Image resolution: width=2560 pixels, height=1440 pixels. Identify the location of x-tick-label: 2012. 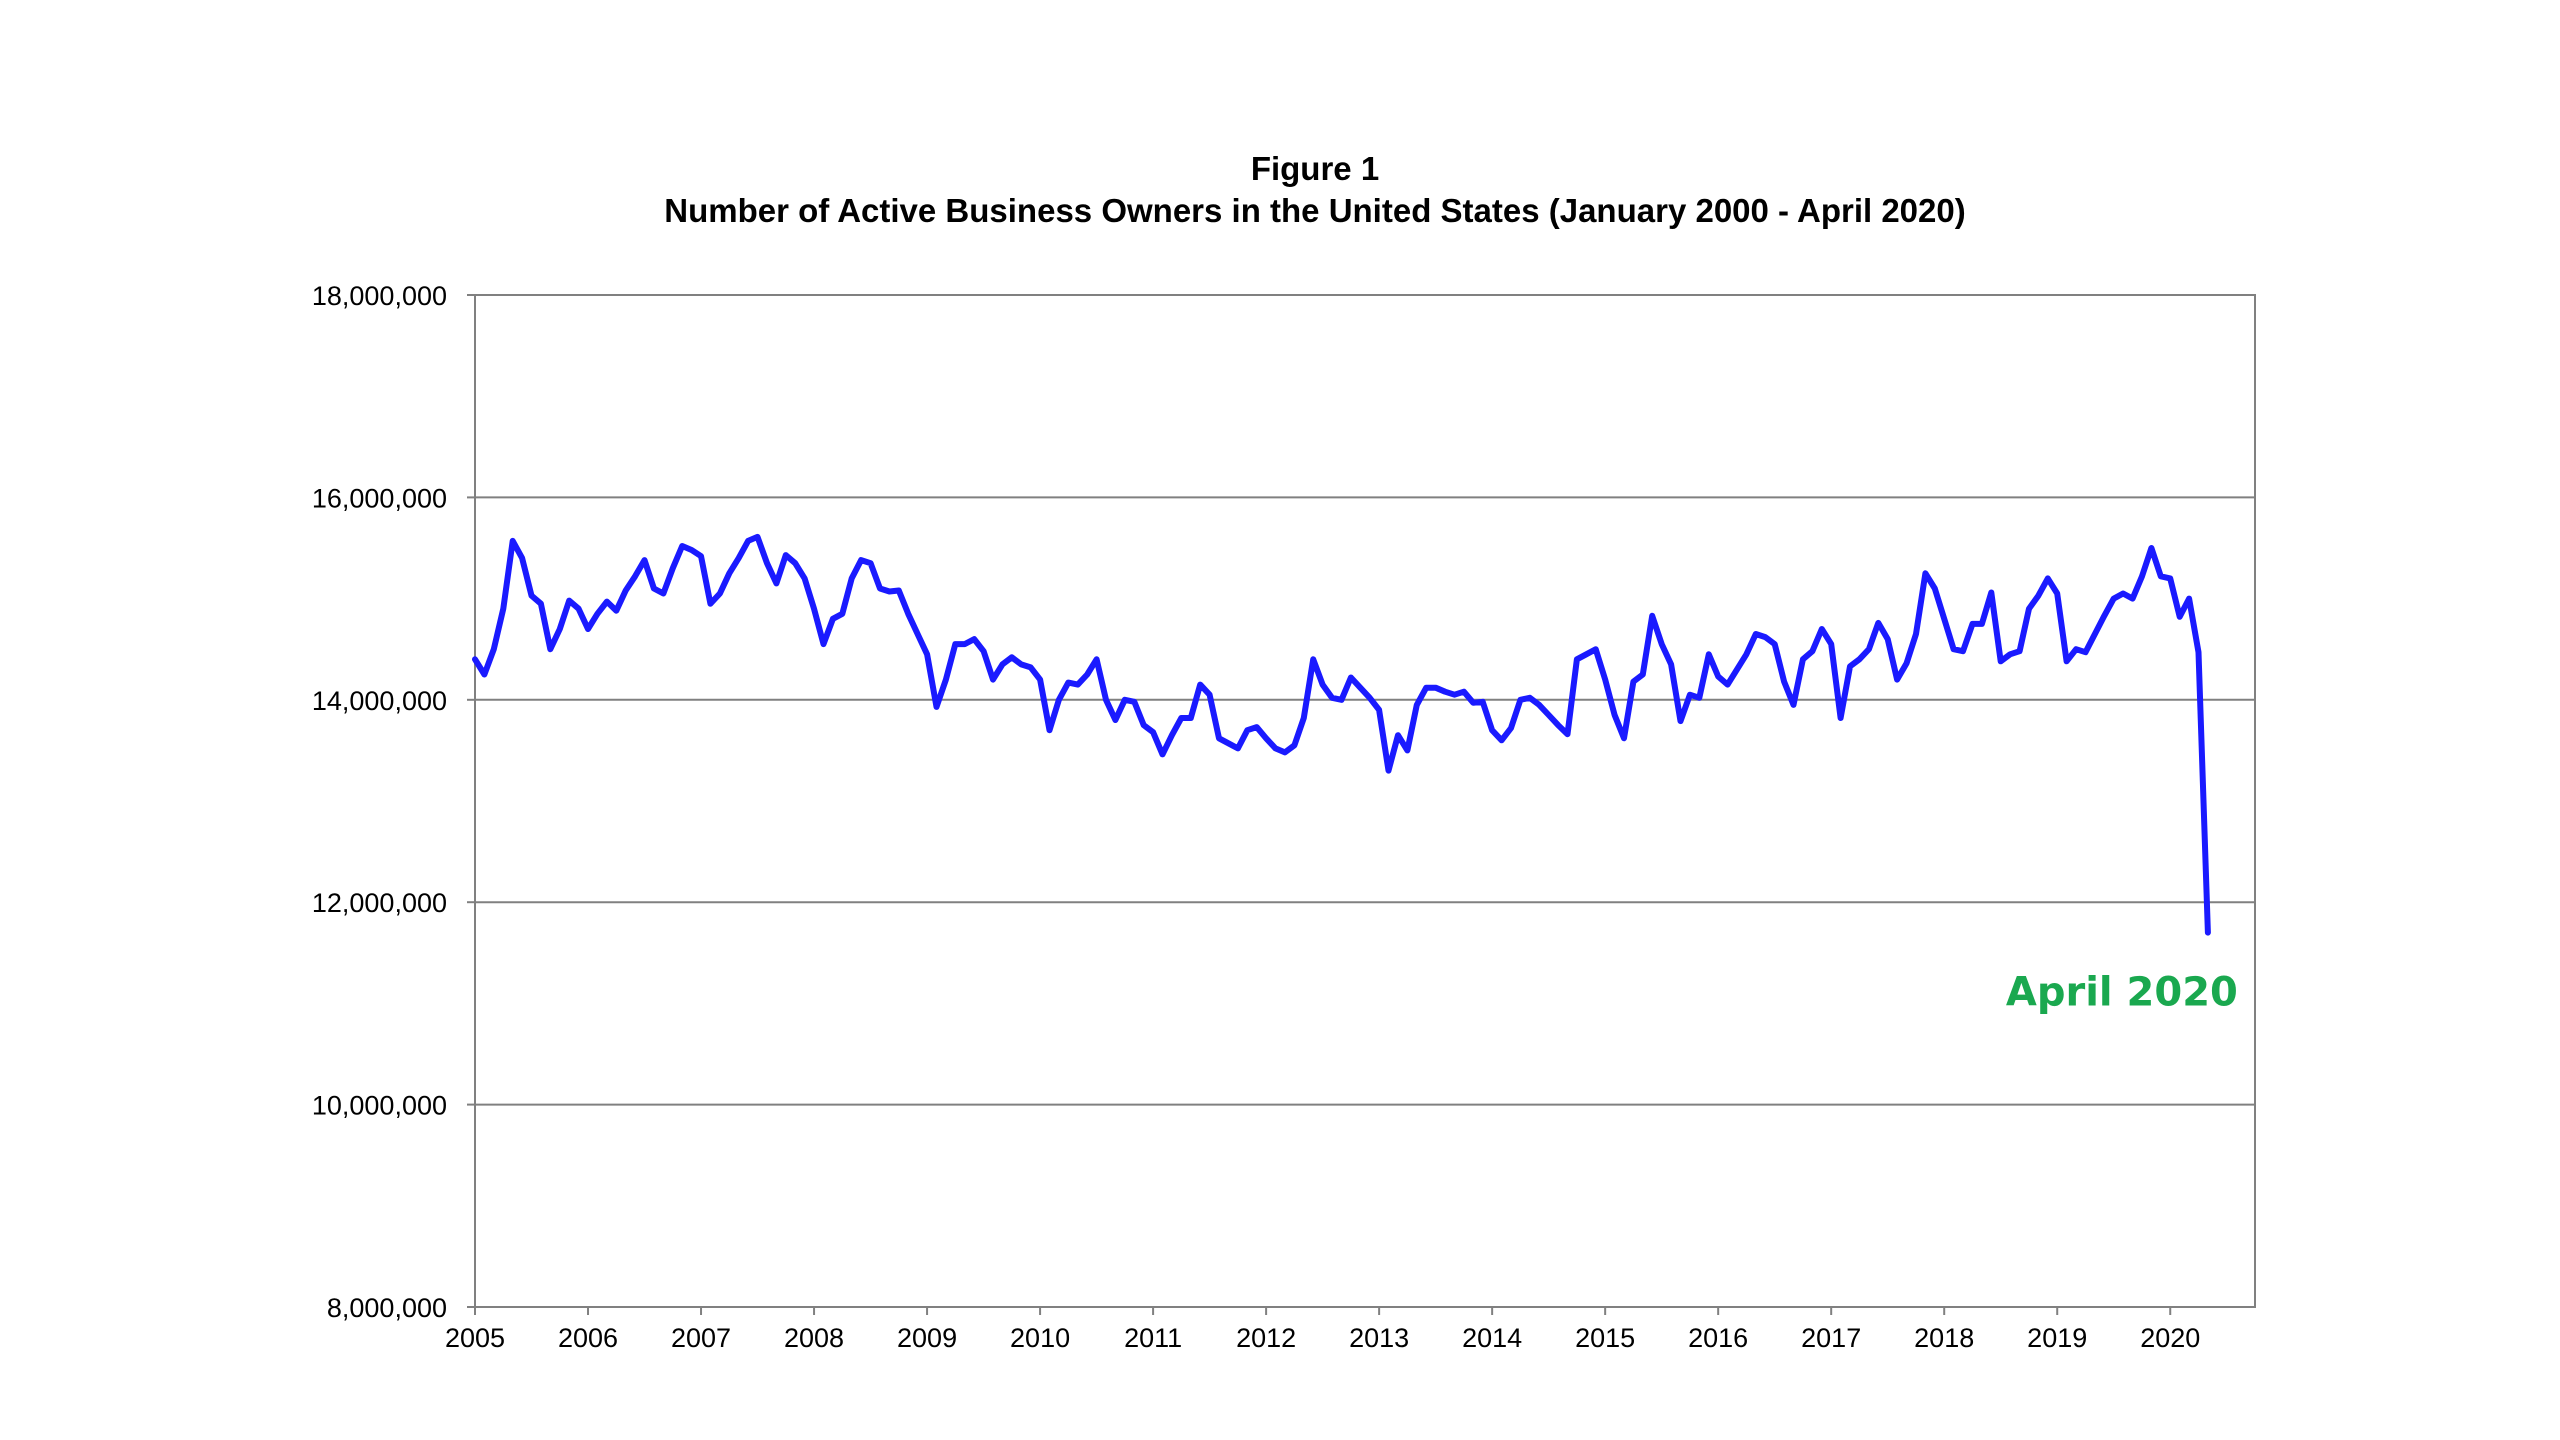
(1266, 1338).